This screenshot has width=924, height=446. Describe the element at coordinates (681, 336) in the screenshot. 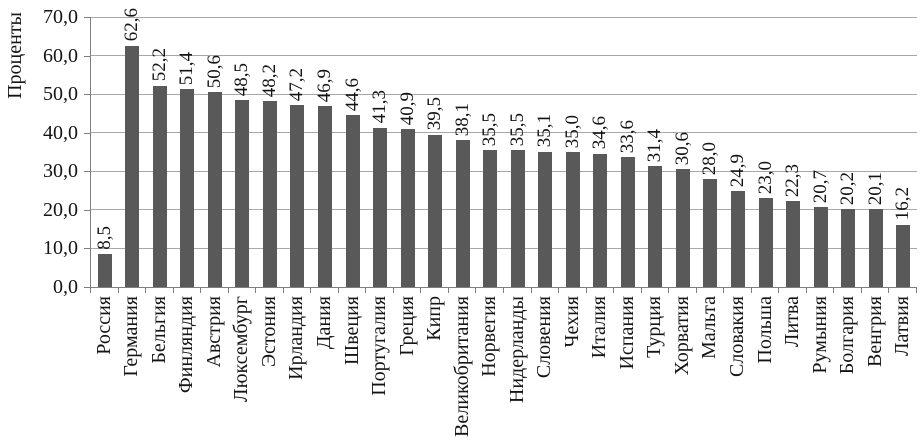

I see `category-label: Хорватия` at that location.